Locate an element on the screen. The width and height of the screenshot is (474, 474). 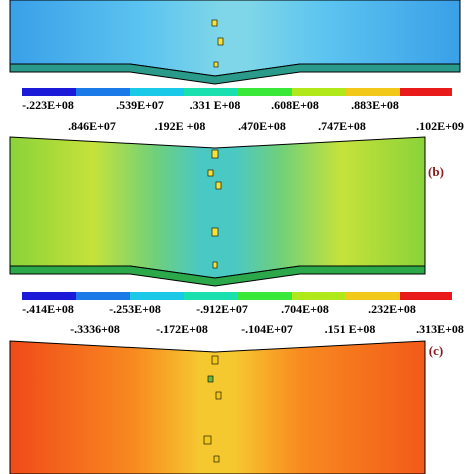
colorbar-label: .151 E+08 is located at coordinates (350, 329).